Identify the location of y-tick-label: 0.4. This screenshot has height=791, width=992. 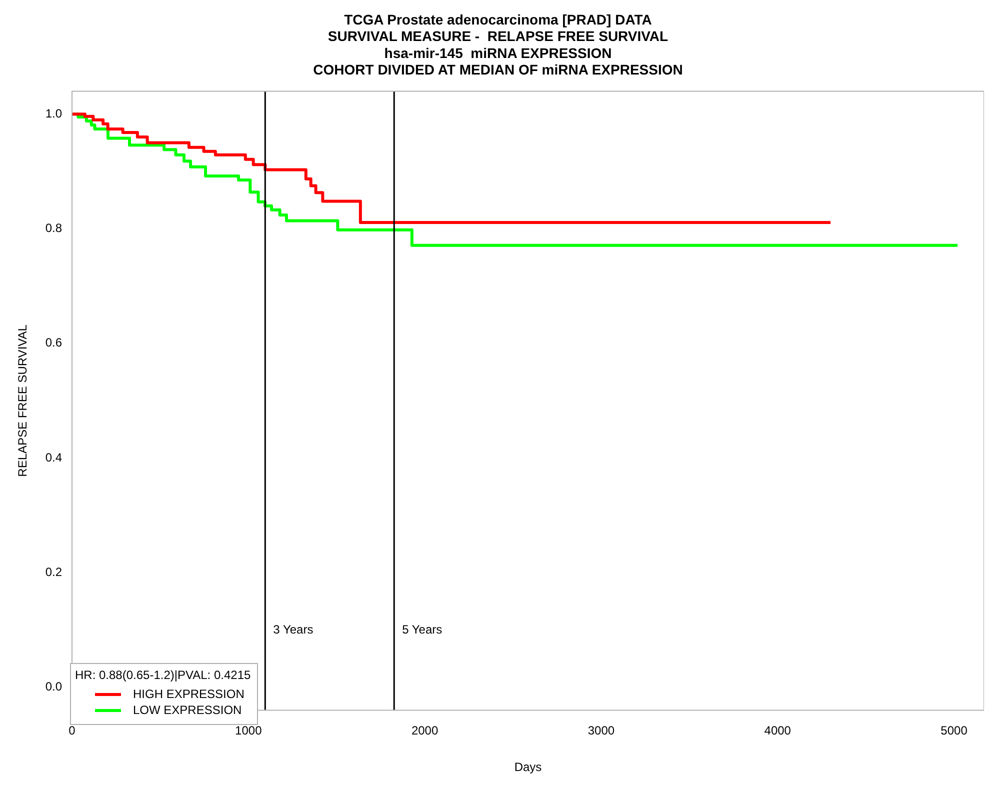
(53, 457).